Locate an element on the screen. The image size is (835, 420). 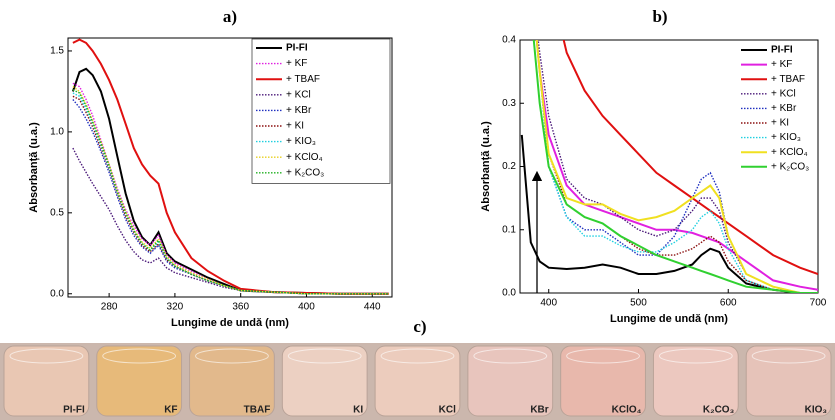
vial-label: KIO₃ is located at coordinates (816, 410).